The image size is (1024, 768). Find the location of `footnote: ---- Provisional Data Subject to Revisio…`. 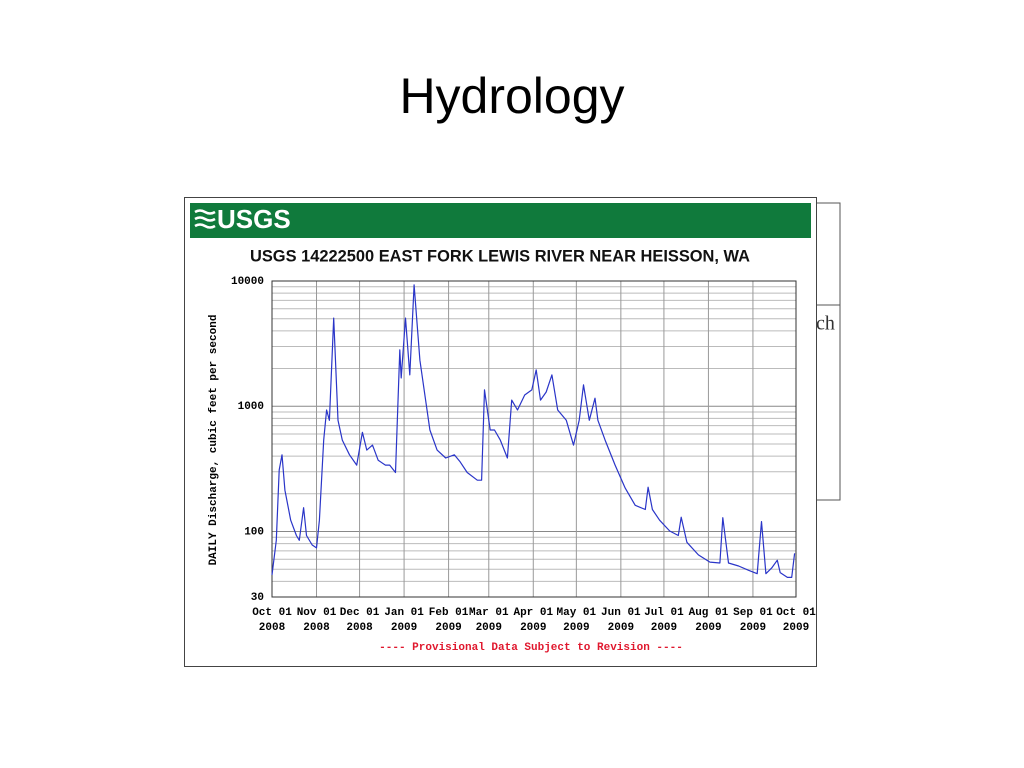

footnote: ---- Provisional Data Subject to Revisio… is located at coordinates (531, 648).